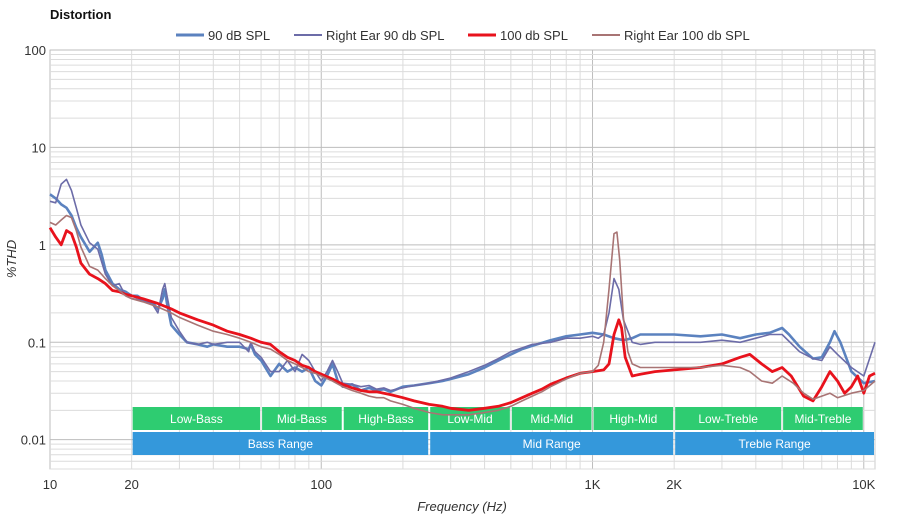 This screenshot has width=900, height=520. What do you see at coordinates (80, 14) in the screenshot?
I see `chart-title: Distortion` at bounding box center [80, 14].